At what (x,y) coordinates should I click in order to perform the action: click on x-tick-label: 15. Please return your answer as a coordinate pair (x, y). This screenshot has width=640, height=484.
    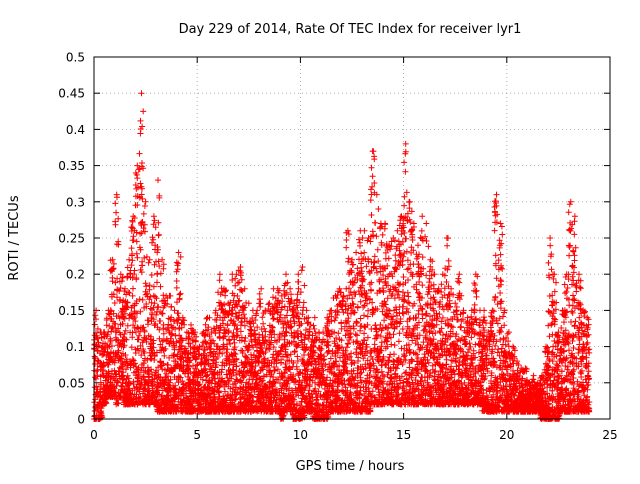
    Looking at the image, I should click on (403, 435).